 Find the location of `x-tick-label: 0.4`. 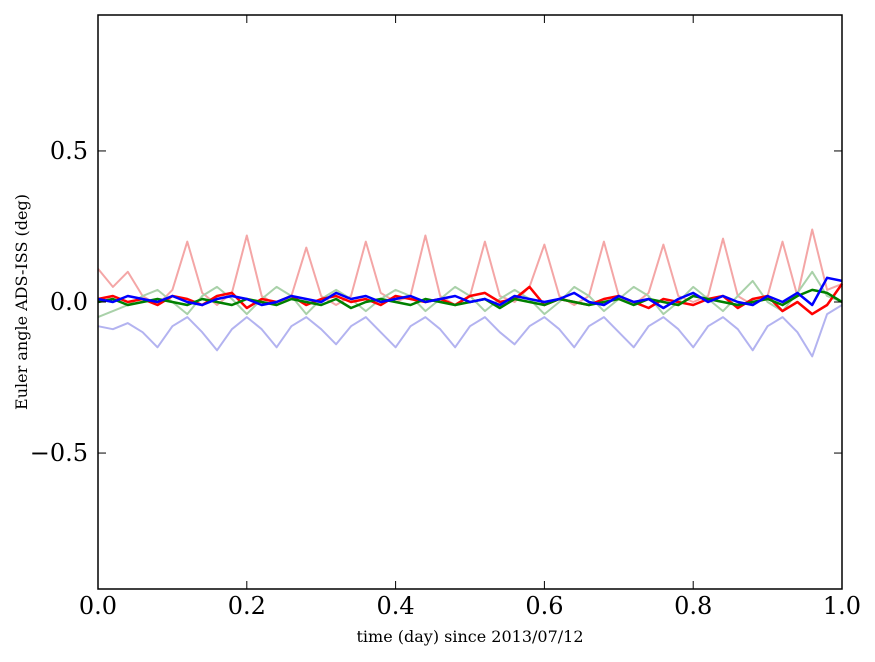

x-tick-label: 0.4 is located at coordinates (396, 606).